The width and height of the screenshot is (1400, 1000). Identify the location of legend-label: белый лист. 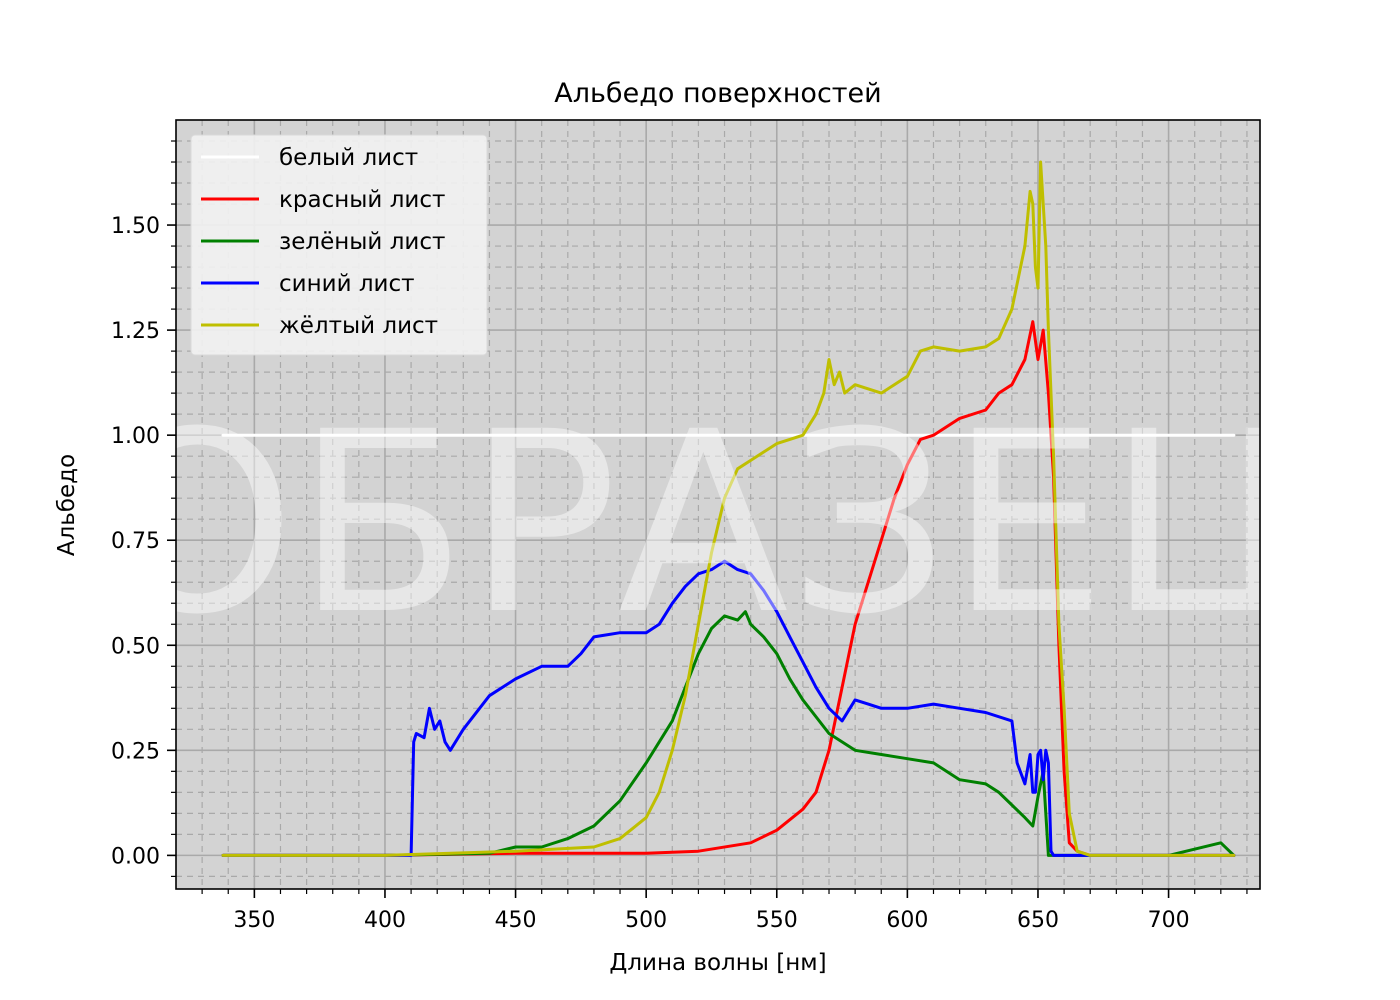
(348, 158).